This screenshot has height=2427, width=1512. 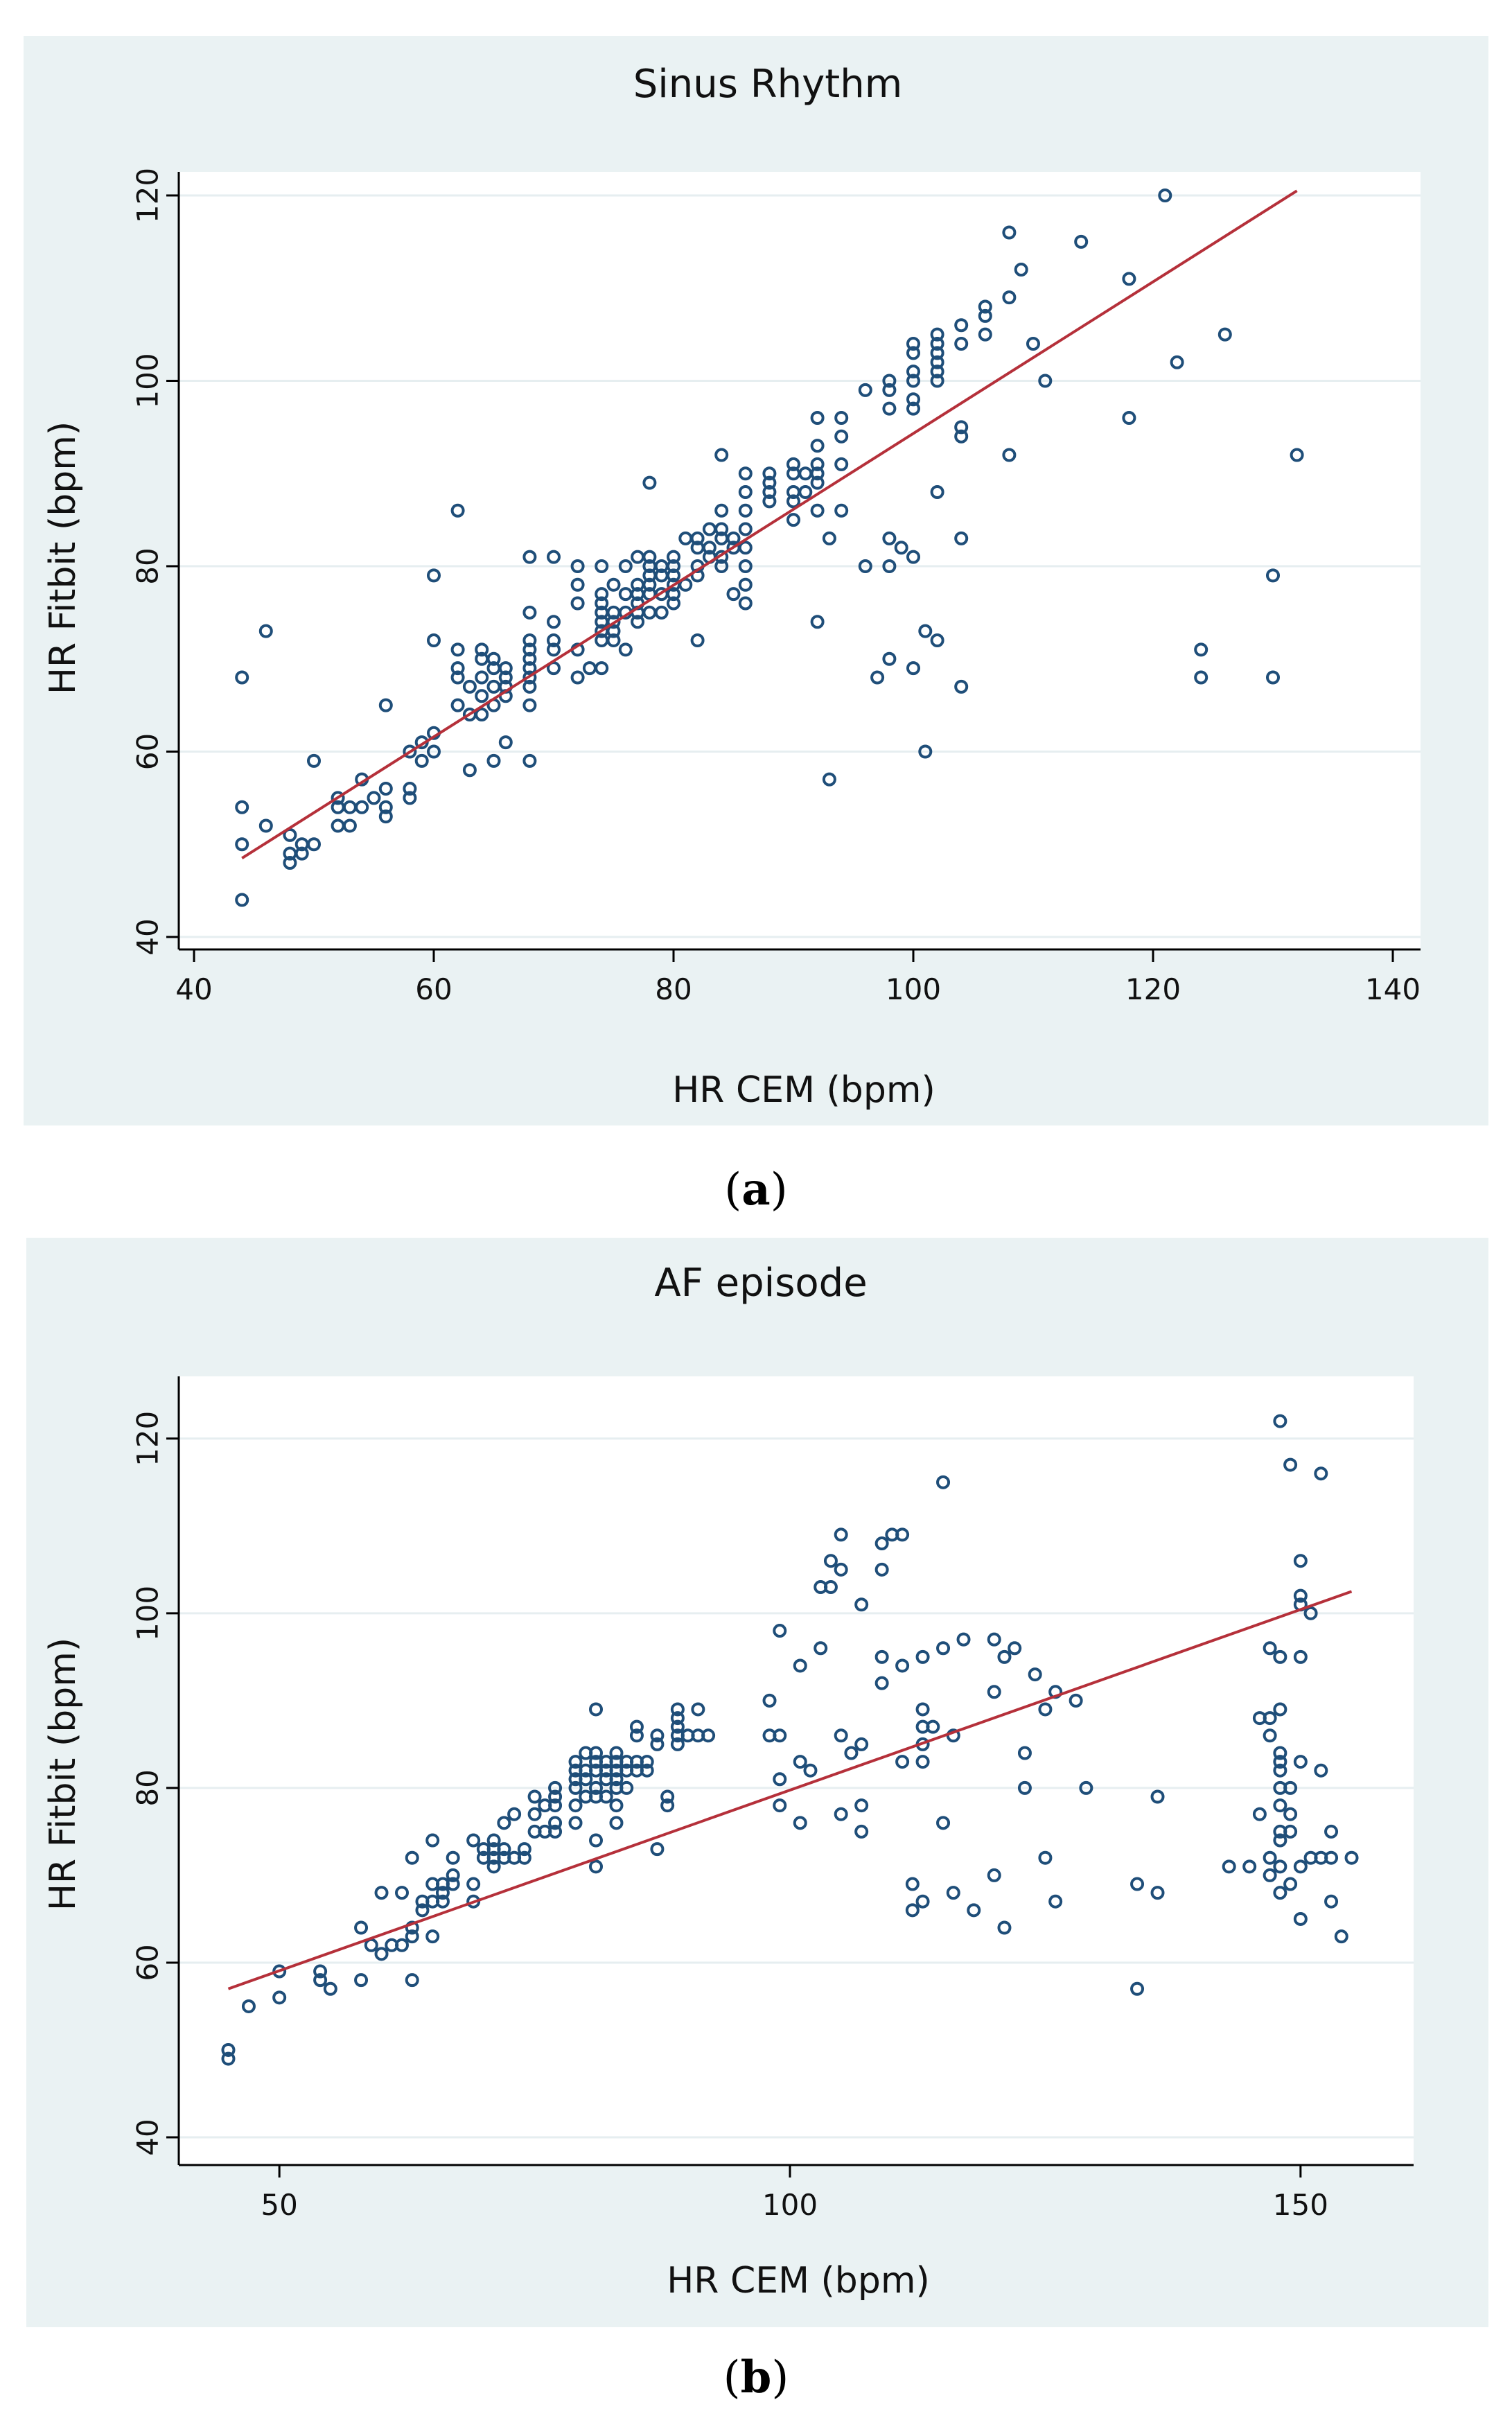 I want to click on panel-a-caption-letter: a, so click(x=756, y=1190).